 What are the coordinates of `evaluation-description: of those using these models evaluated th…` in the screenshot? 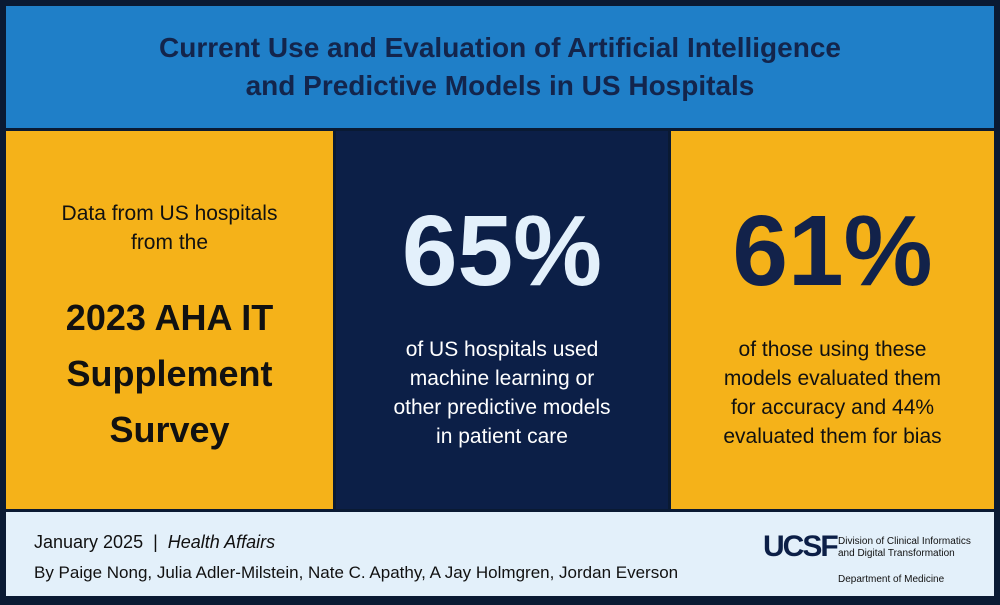 It's located at (832, 393).